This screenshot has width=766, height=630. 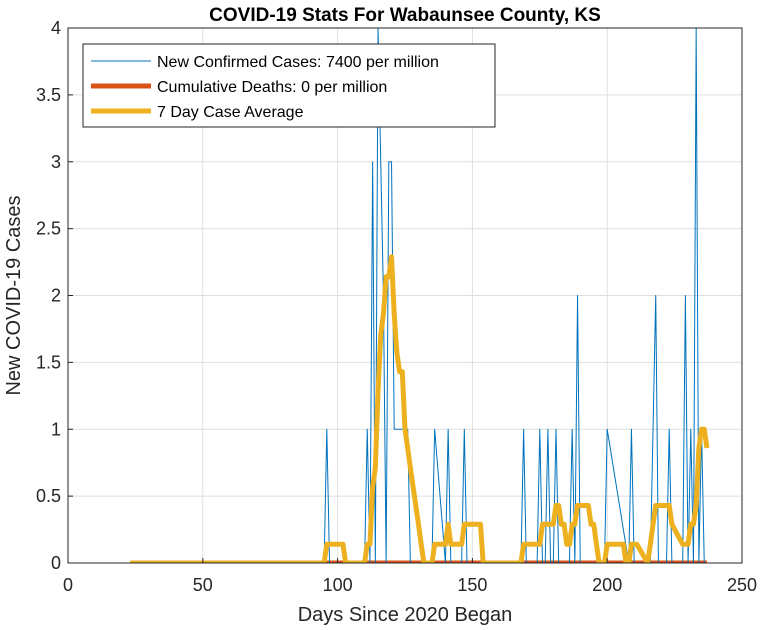 I want to click on y-tick-label: 4, so click(x=56, y=28).